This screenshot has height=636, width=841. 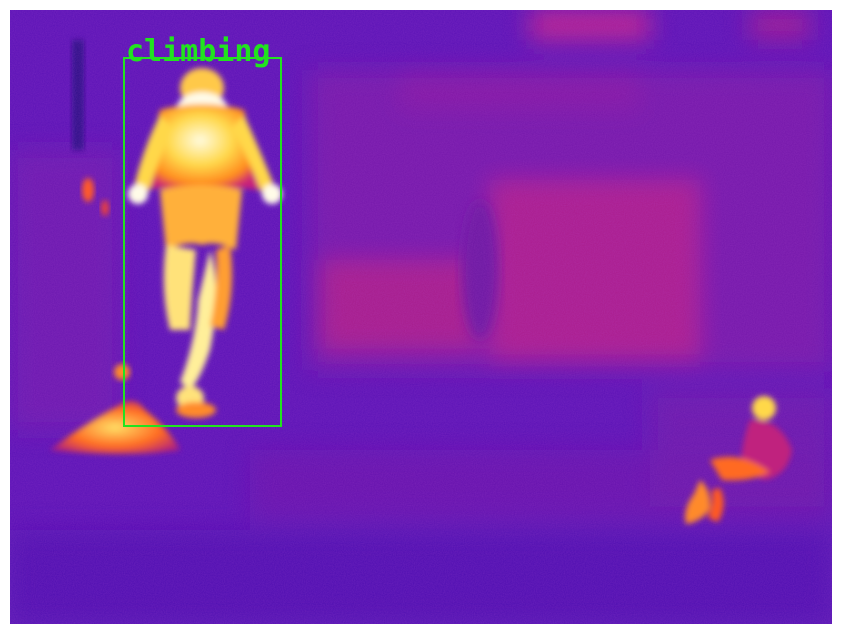 I want to click on climbing-person, so click(x=205, y=243).